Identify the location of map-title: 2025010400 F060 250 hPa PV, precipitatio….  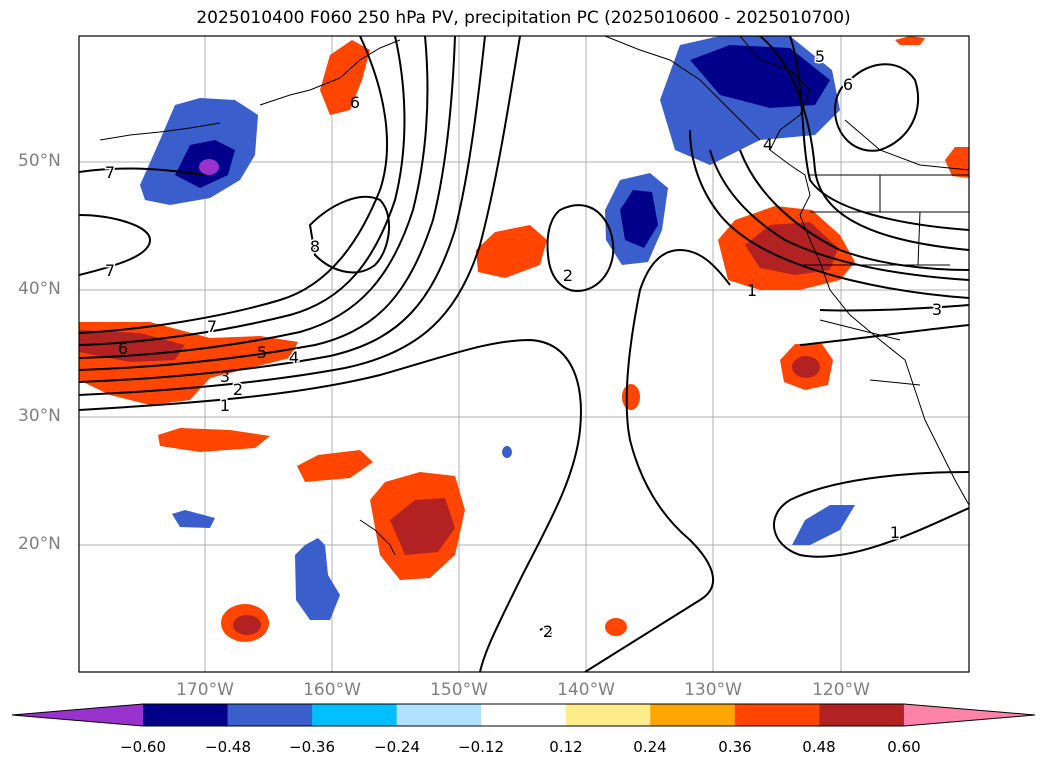
(523, 18).